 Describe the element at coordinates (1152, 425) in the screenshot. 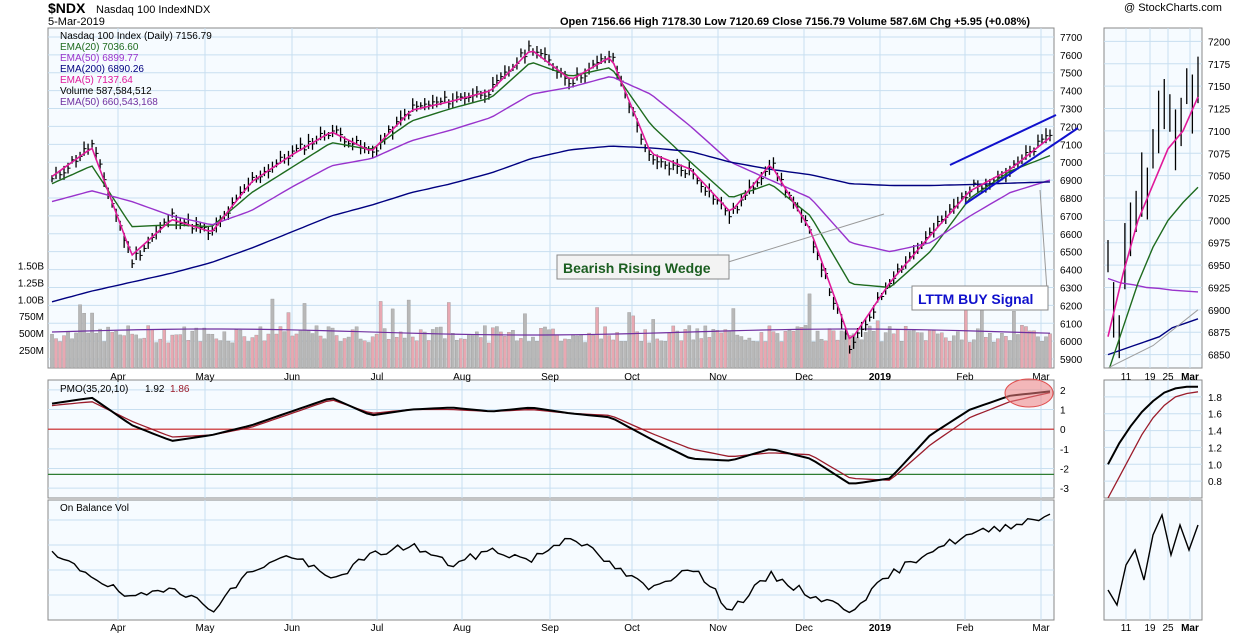

I see `zoom-pmo-line` at that location.